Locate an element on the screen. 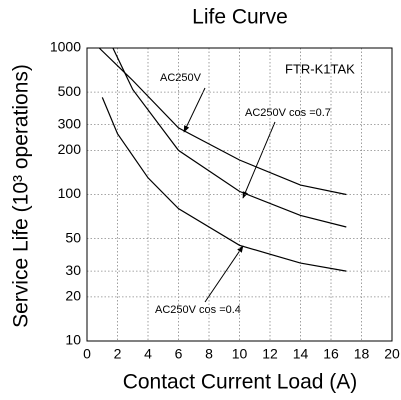  y-tick-label: 30 is located at coordinates (73, 270).